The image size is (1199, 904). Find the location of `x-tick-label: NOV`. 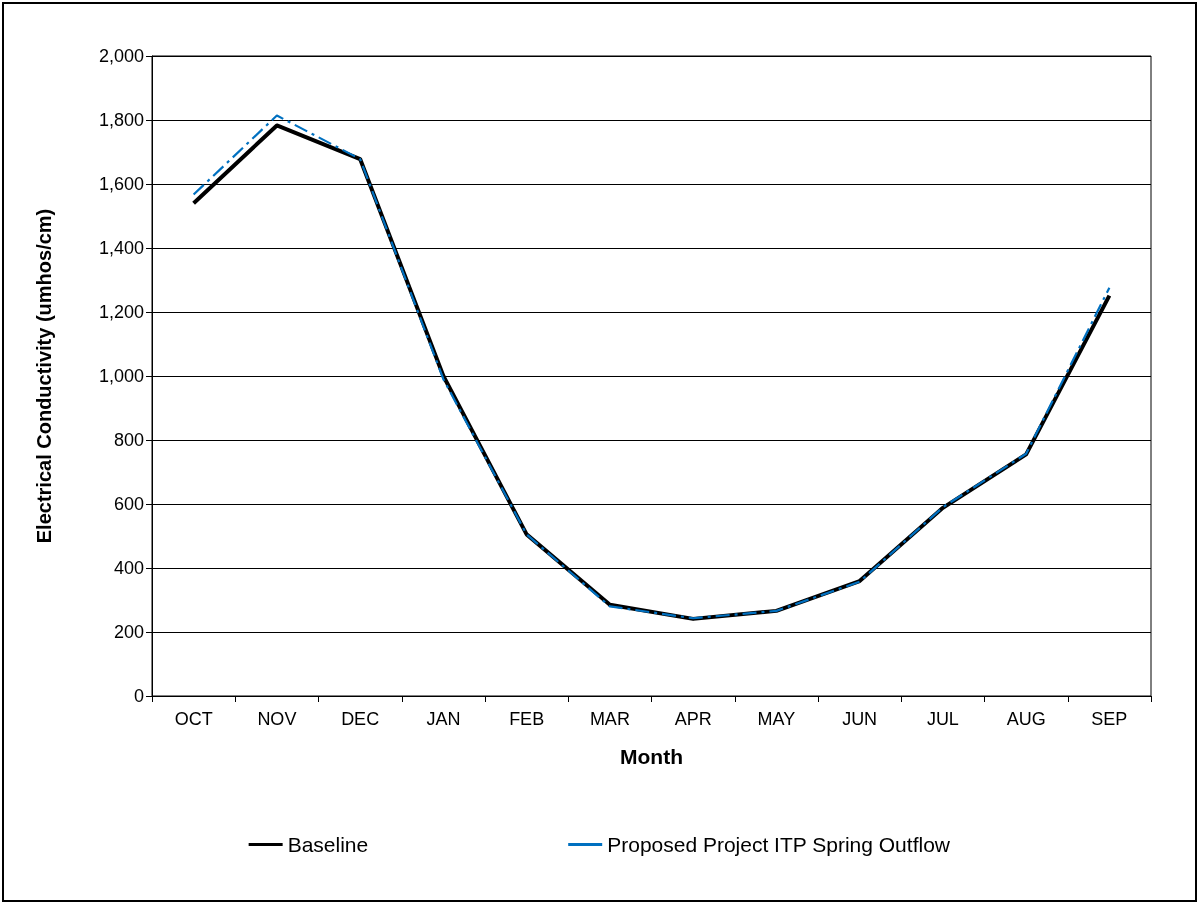

x-tick-label: NOV is located at coordinates (277, 719).